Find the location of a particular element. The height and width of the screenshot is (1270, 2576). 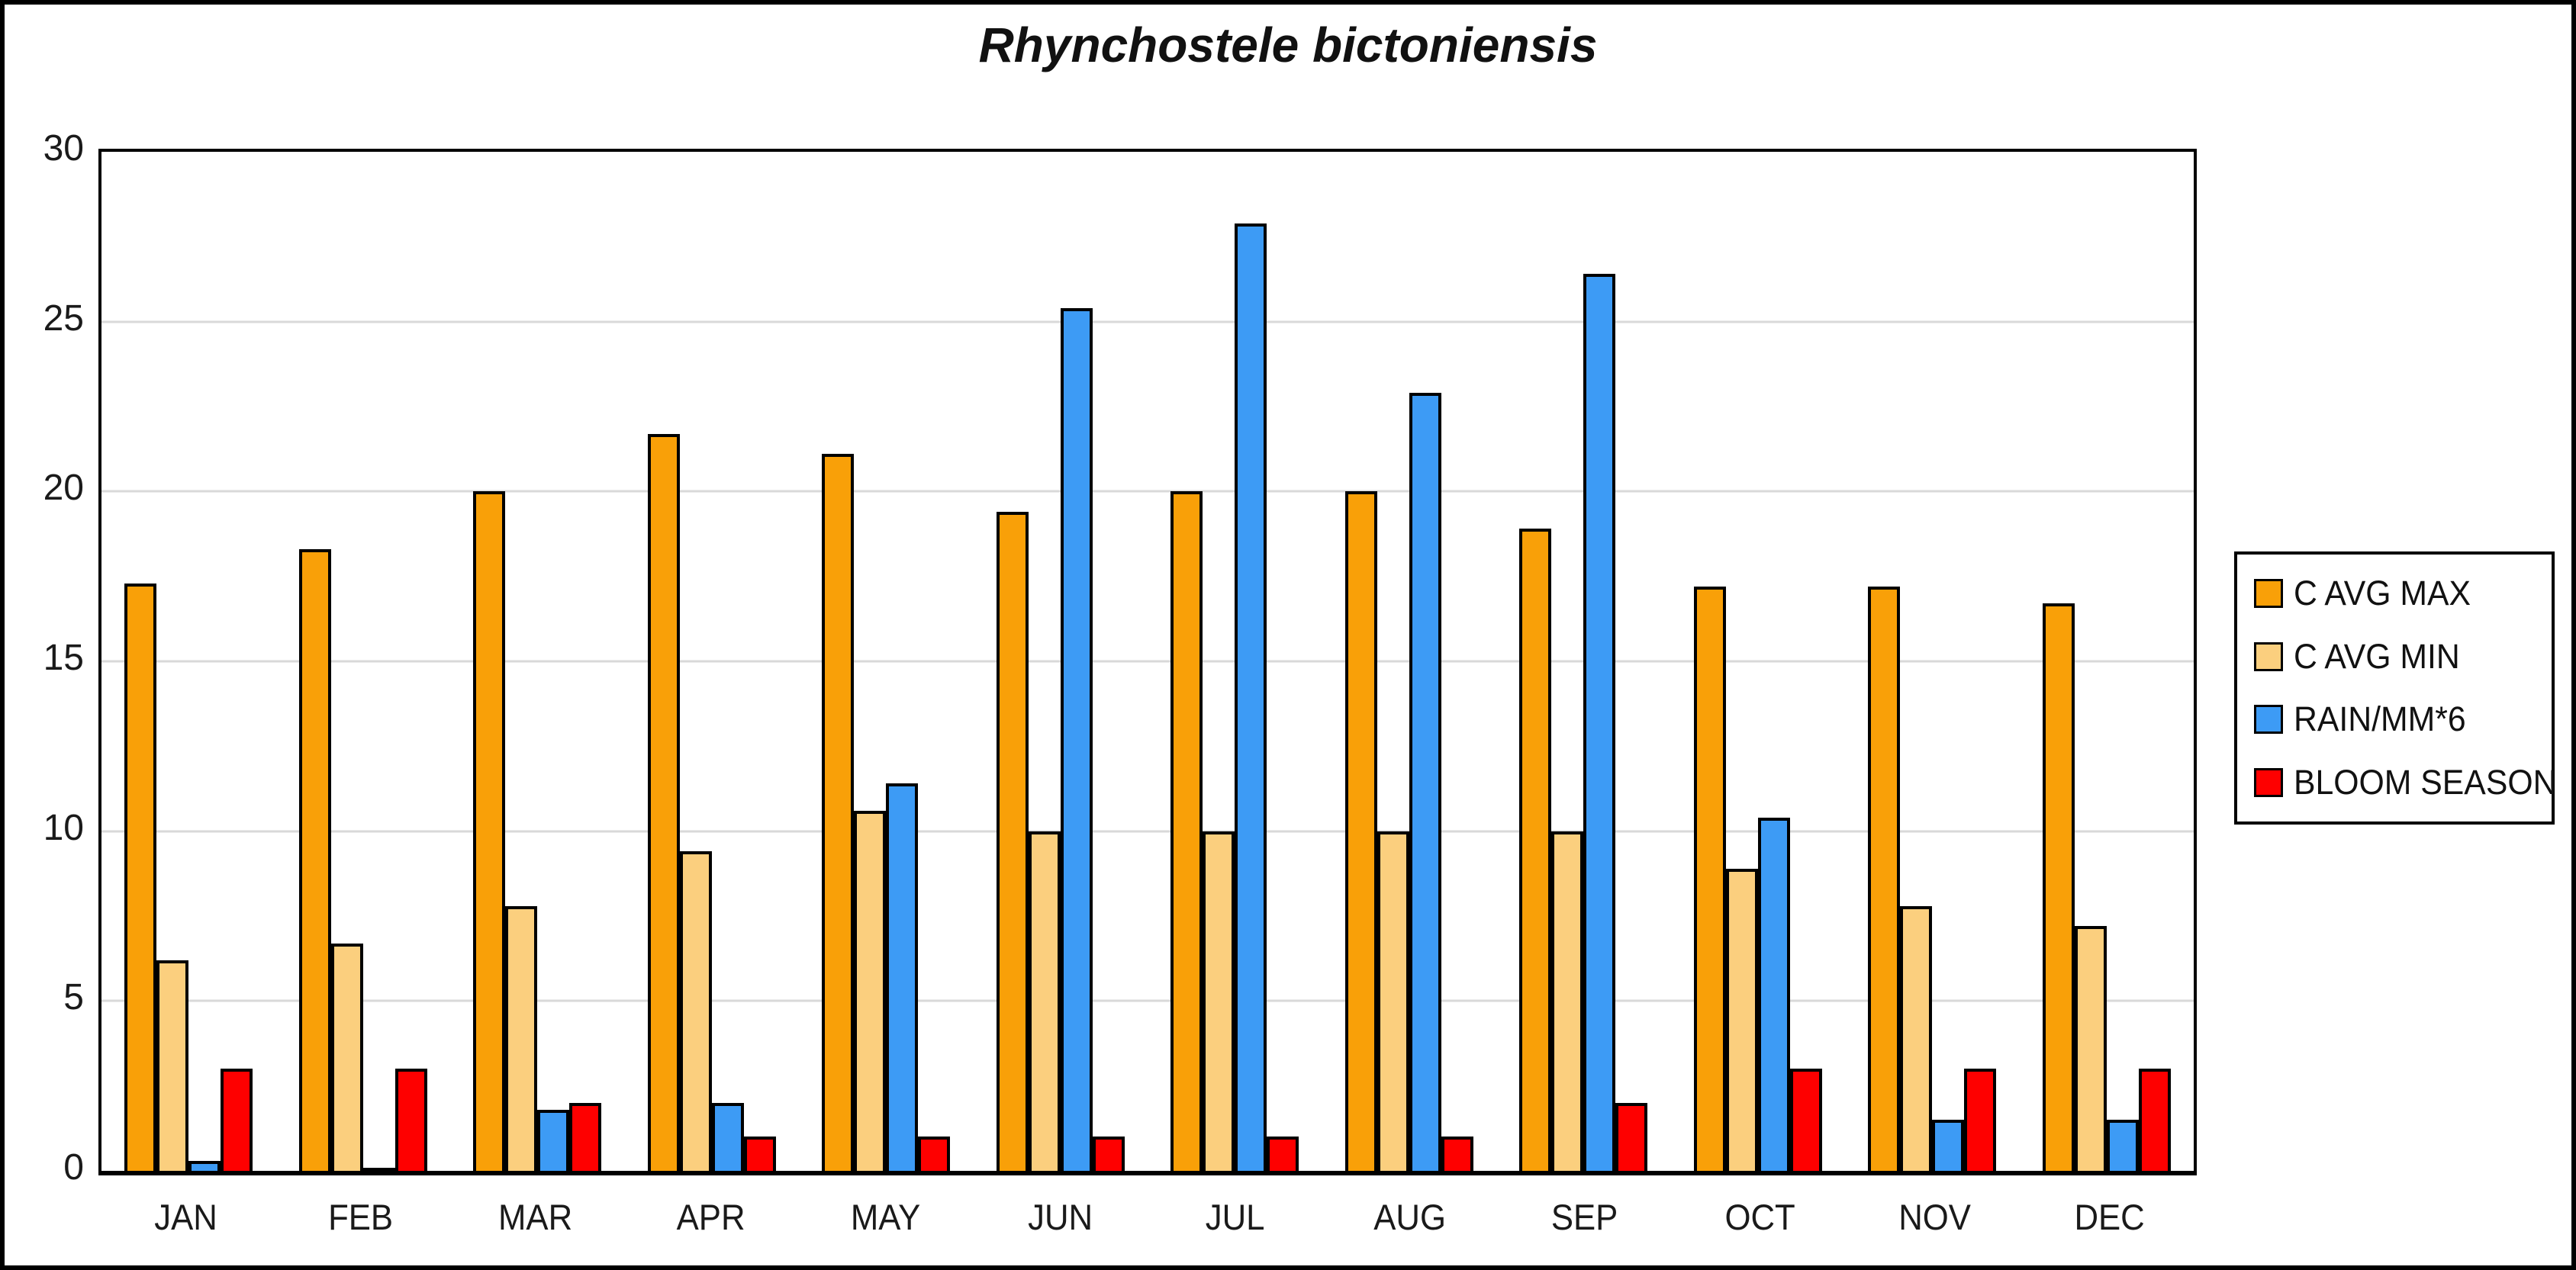

y-tick-label-10: 10 is located at coordinates (63, 827).